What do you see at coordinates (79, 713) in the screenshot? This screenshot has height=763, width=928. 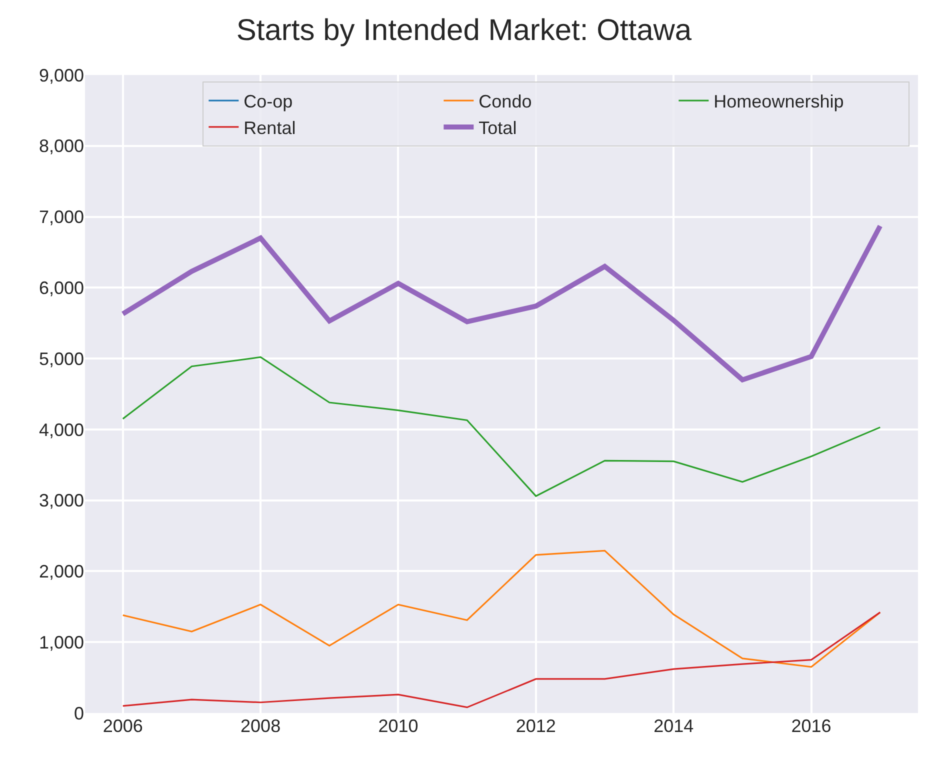 I see `y-tick-label: 0` at bounding box center [79, 713].